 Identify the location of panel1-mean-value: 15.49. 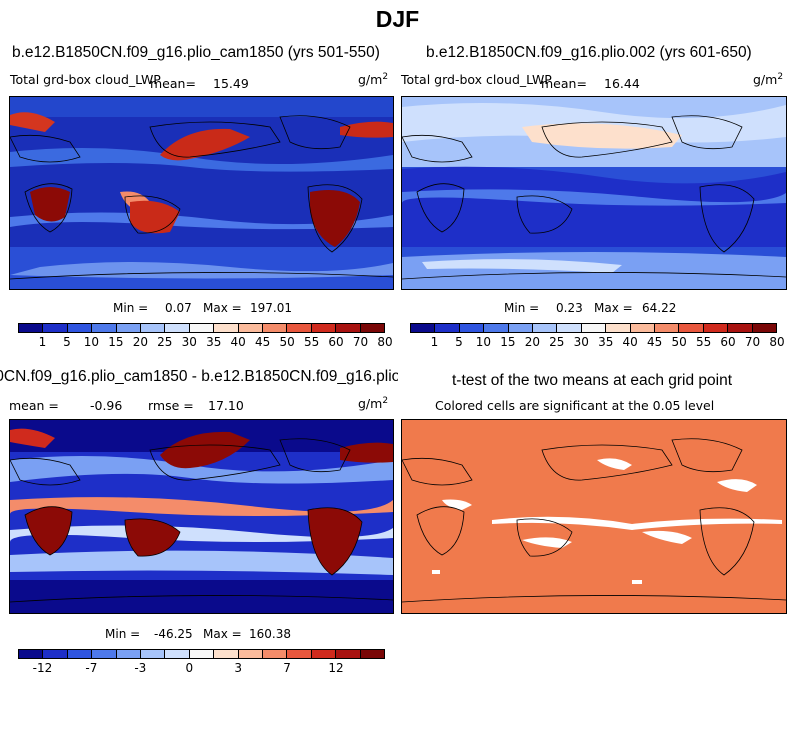
(231, 83).